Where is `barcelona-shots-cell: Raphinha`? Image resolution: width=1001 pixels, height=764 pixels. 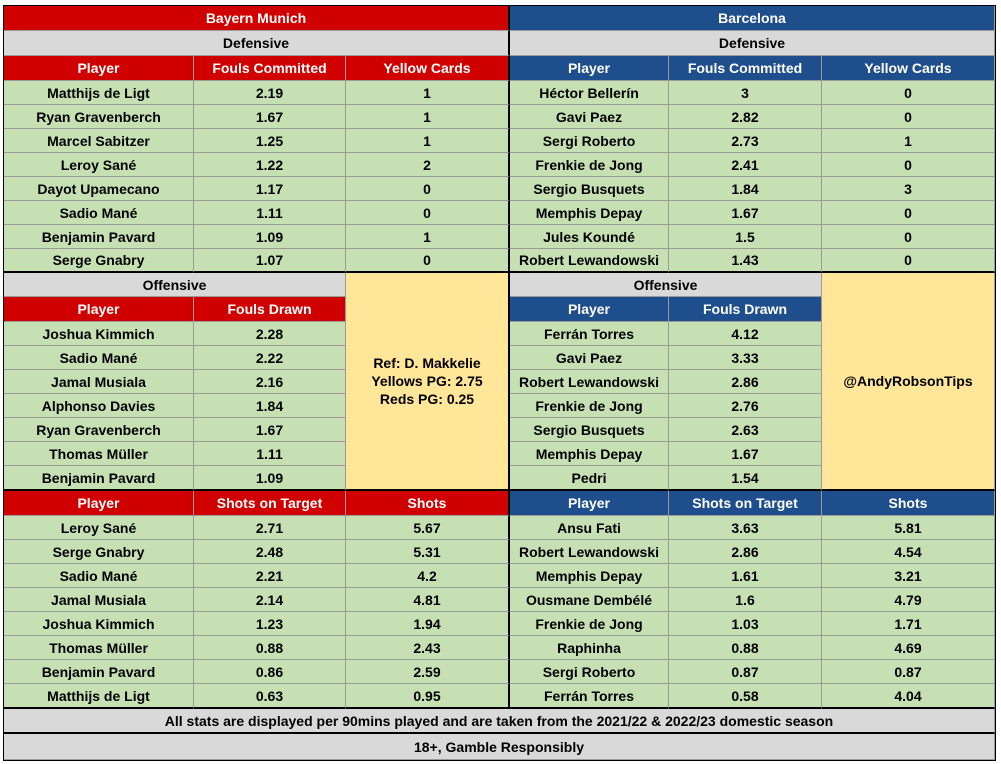 barcelona-shots-cell: Raphinha is located at coordinates (589, 648).